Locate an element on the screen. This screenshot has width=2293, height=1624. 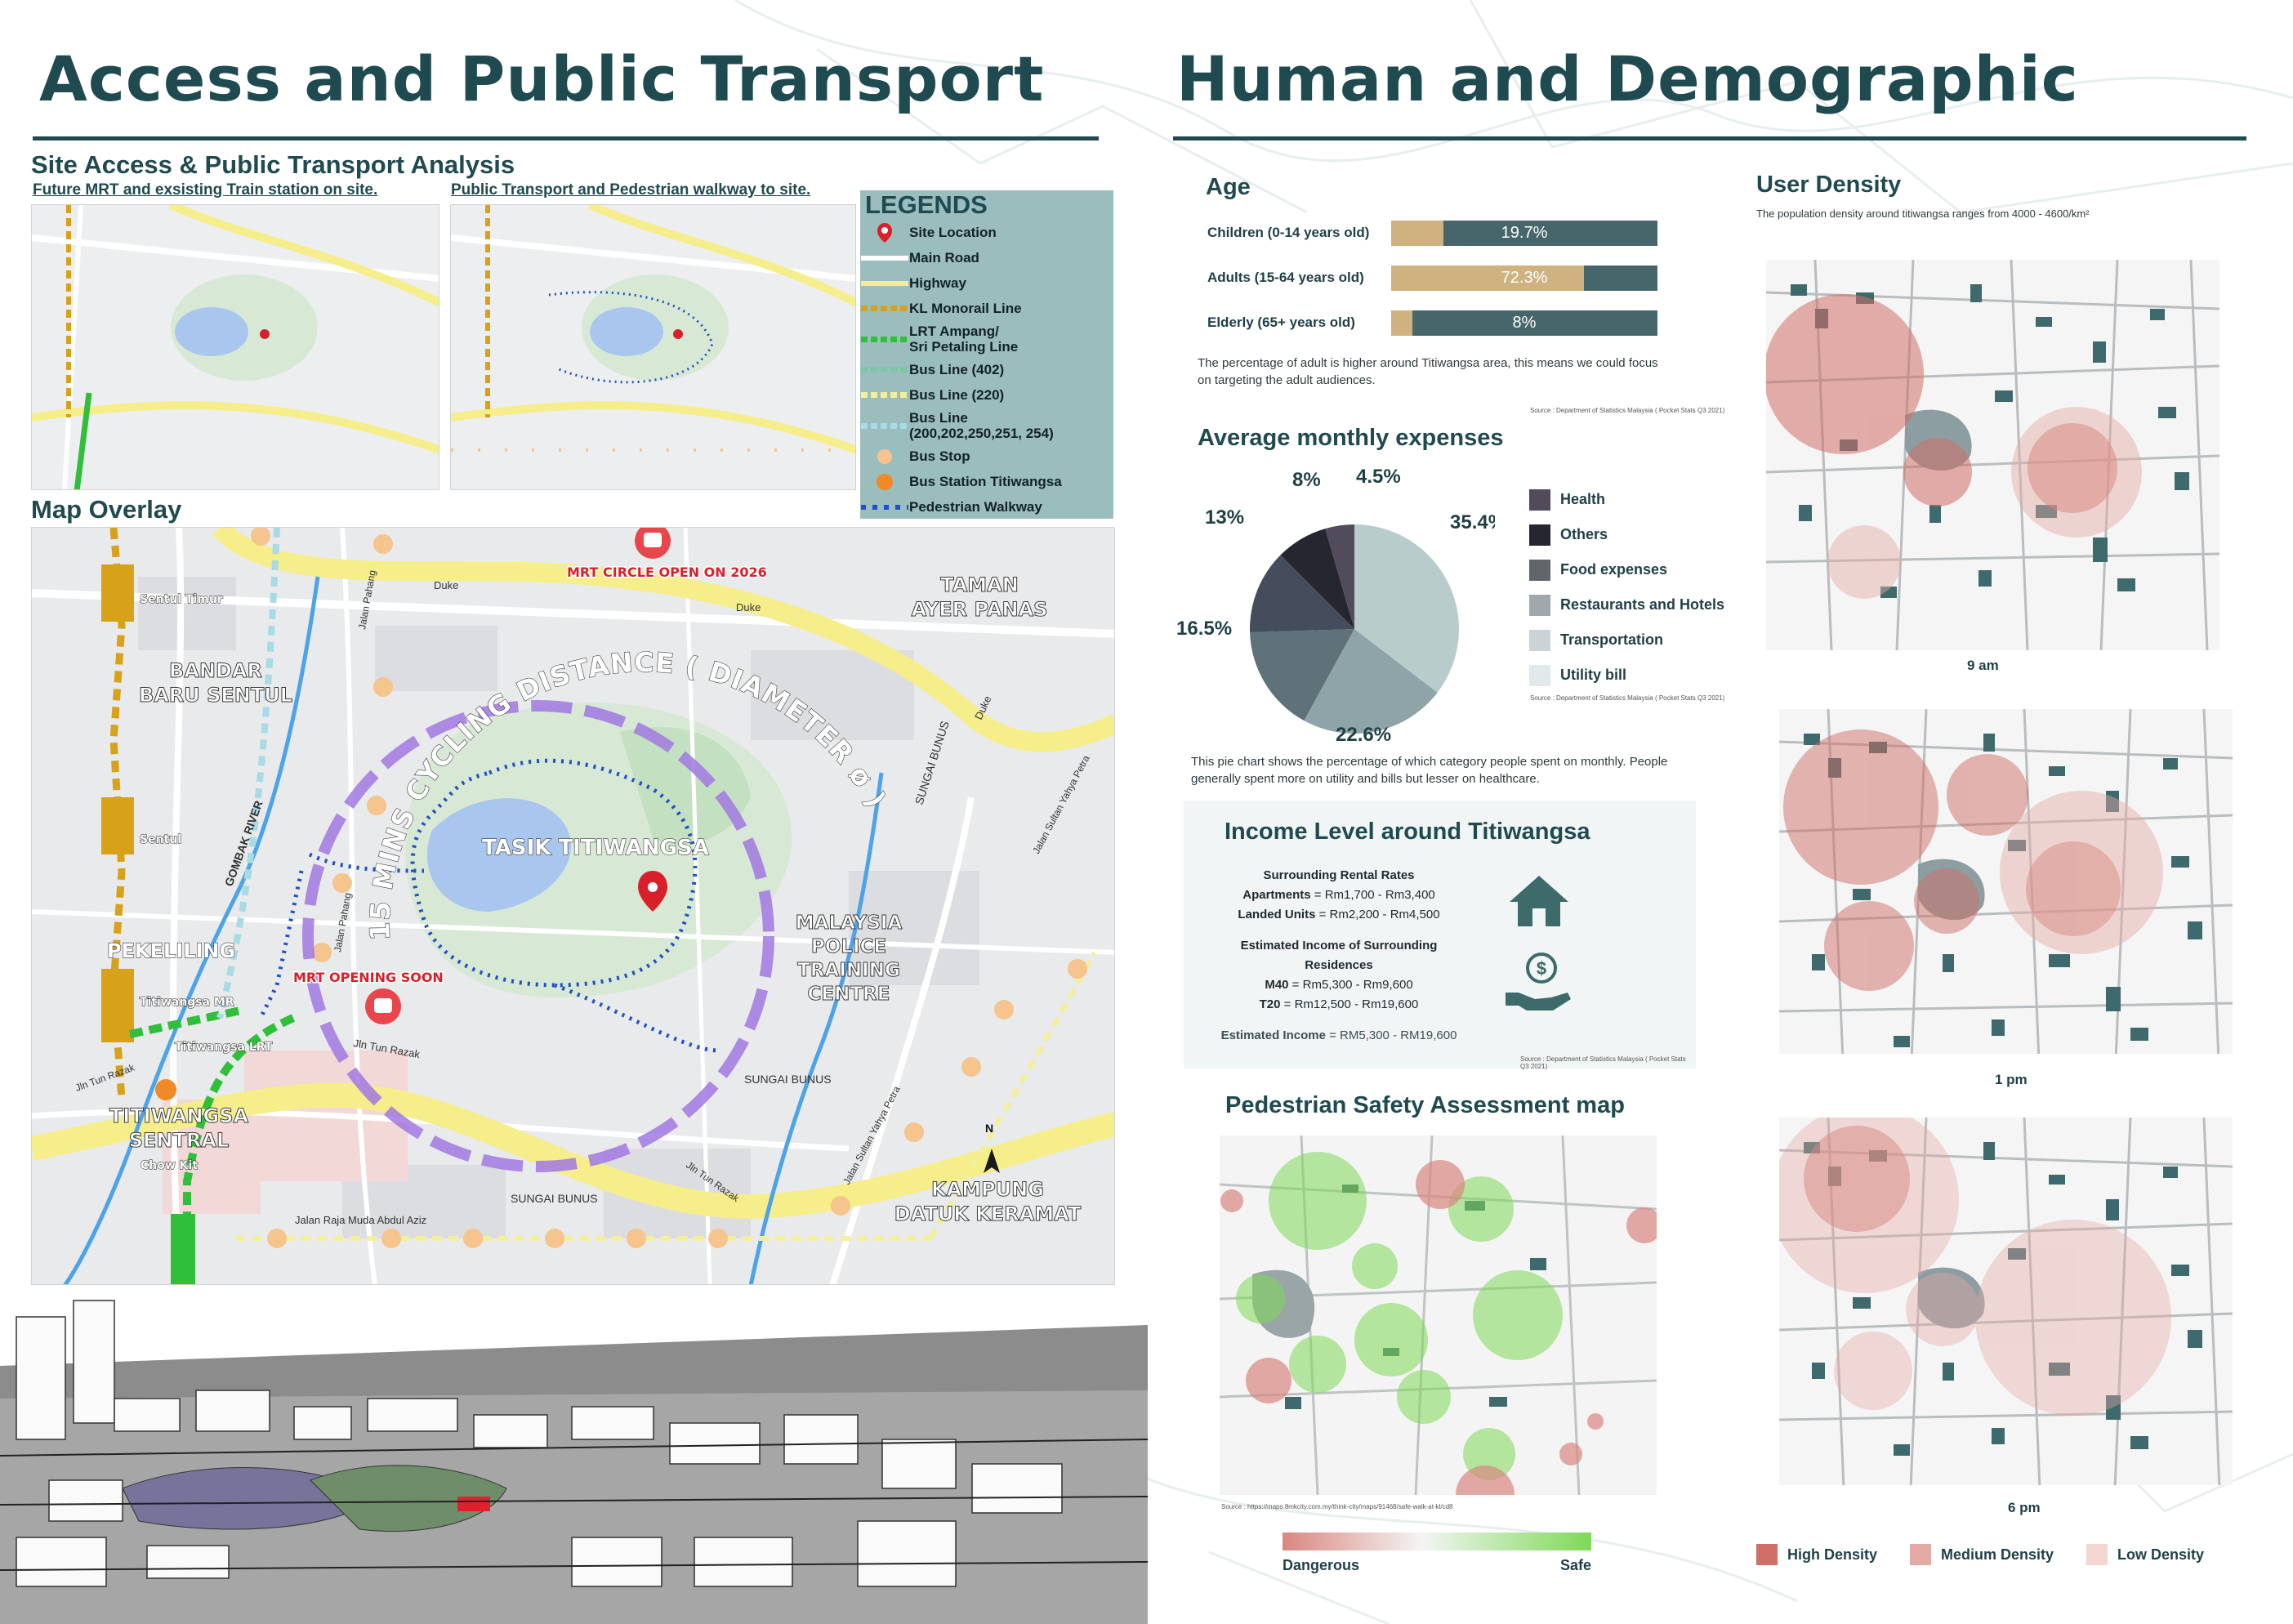
legend-label: Others is located at coordinates (1584, 534).